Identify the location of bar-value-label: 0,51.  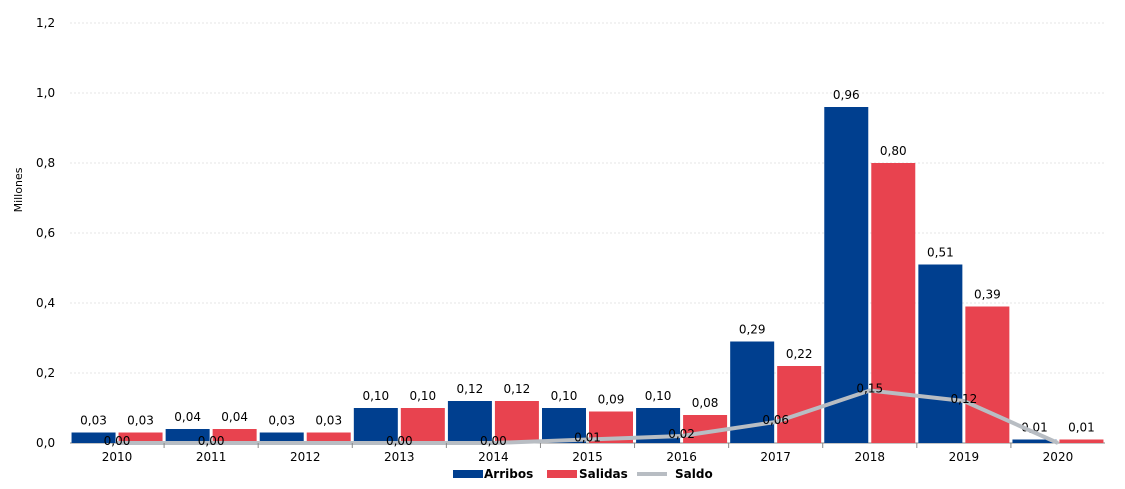
(940, 253).